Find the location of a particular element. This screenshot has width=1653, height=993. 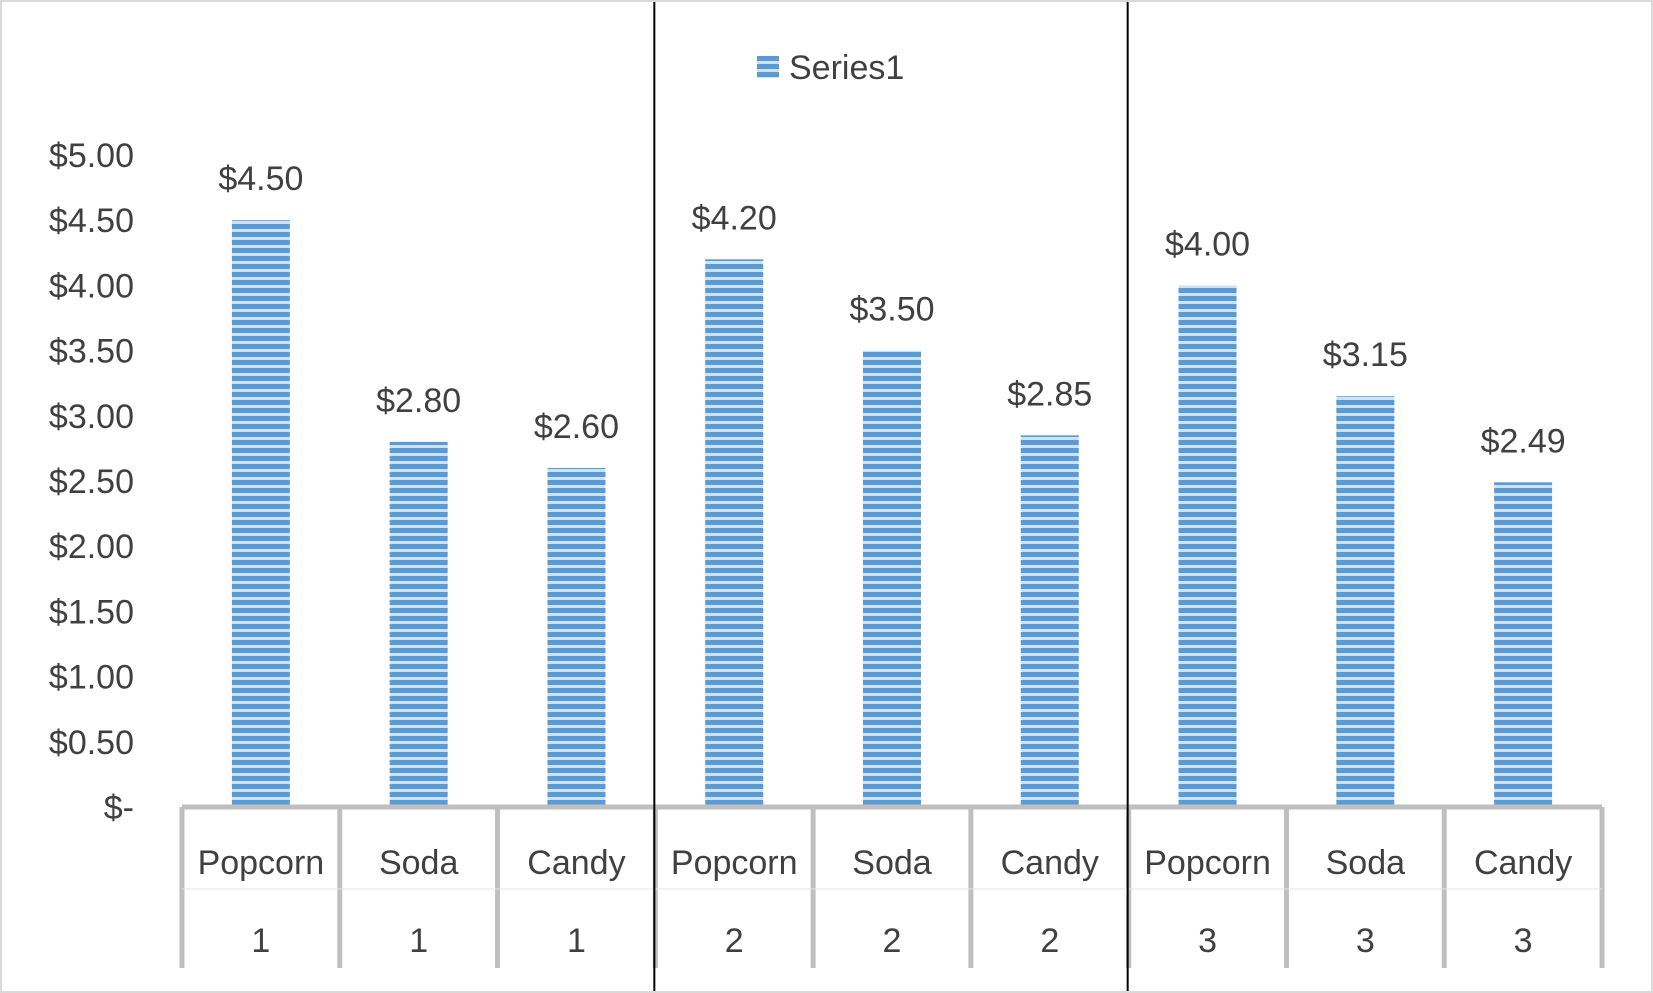

legend: Series1 is located at coordinates (830, 68).